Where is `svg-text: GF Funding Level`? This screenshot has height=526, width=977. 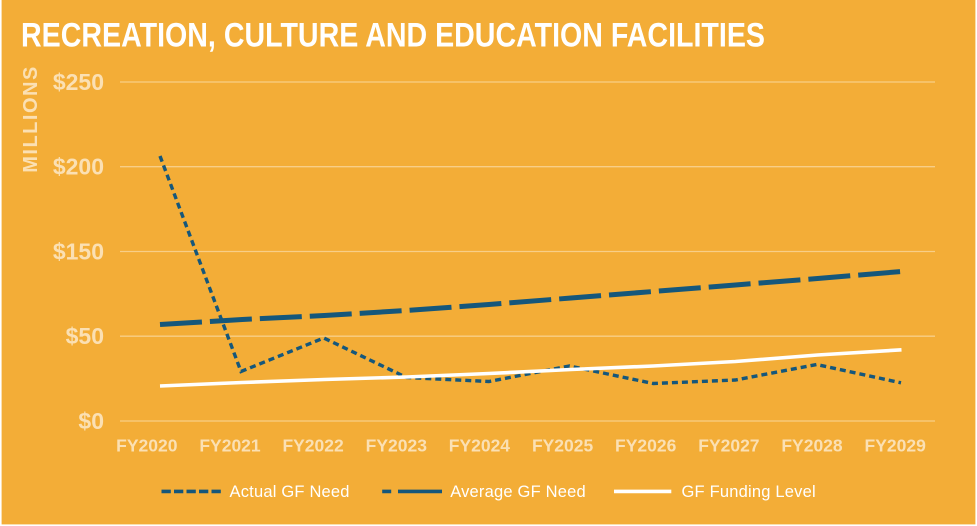
svg-text: GF Funding Level is located at coordinates (749, 492).